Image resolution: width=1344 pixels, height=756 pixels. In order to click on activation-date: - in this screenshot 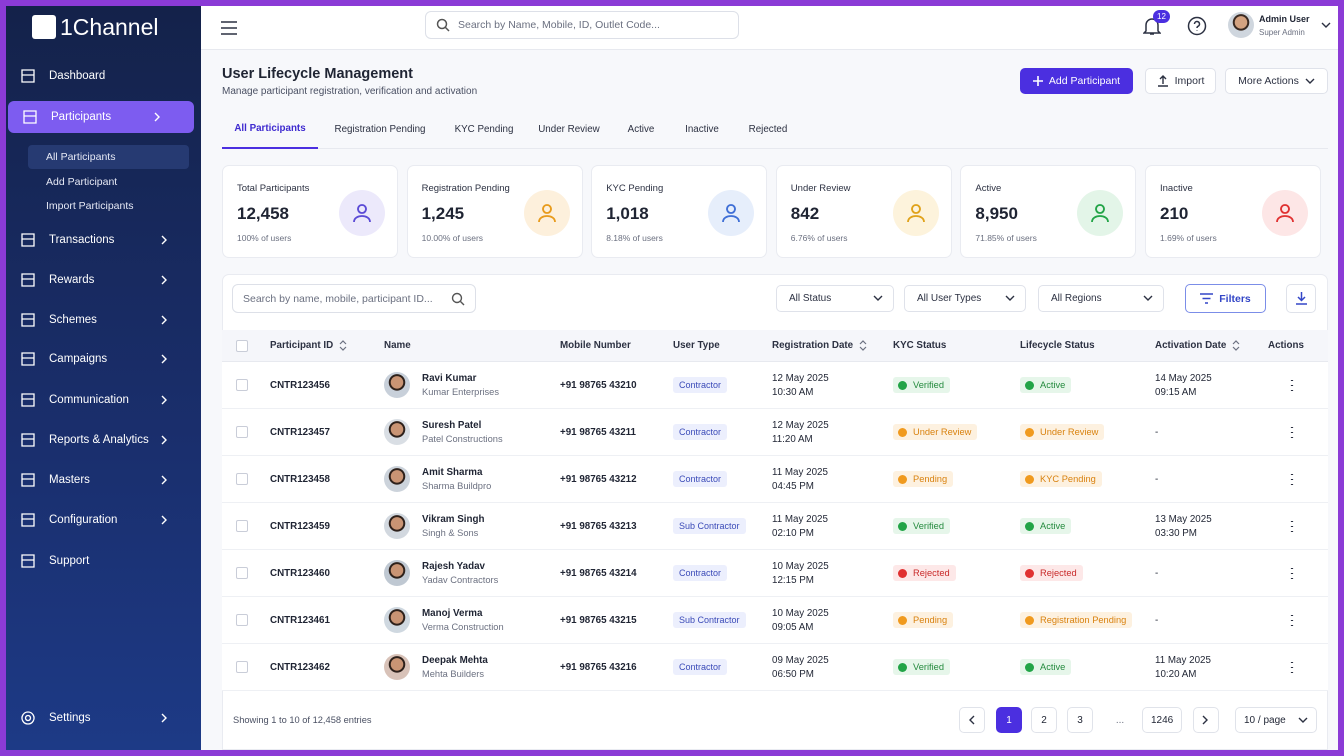, I will do `click(1157, 432)`.